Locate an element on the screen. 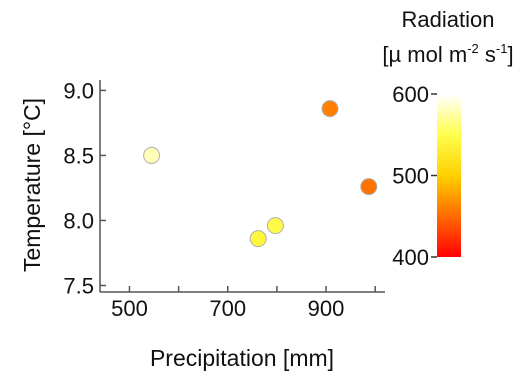 The width and height of the screenshot is (531, 375). y-tick-label: 8.5 is located at coordinates (78, 155).